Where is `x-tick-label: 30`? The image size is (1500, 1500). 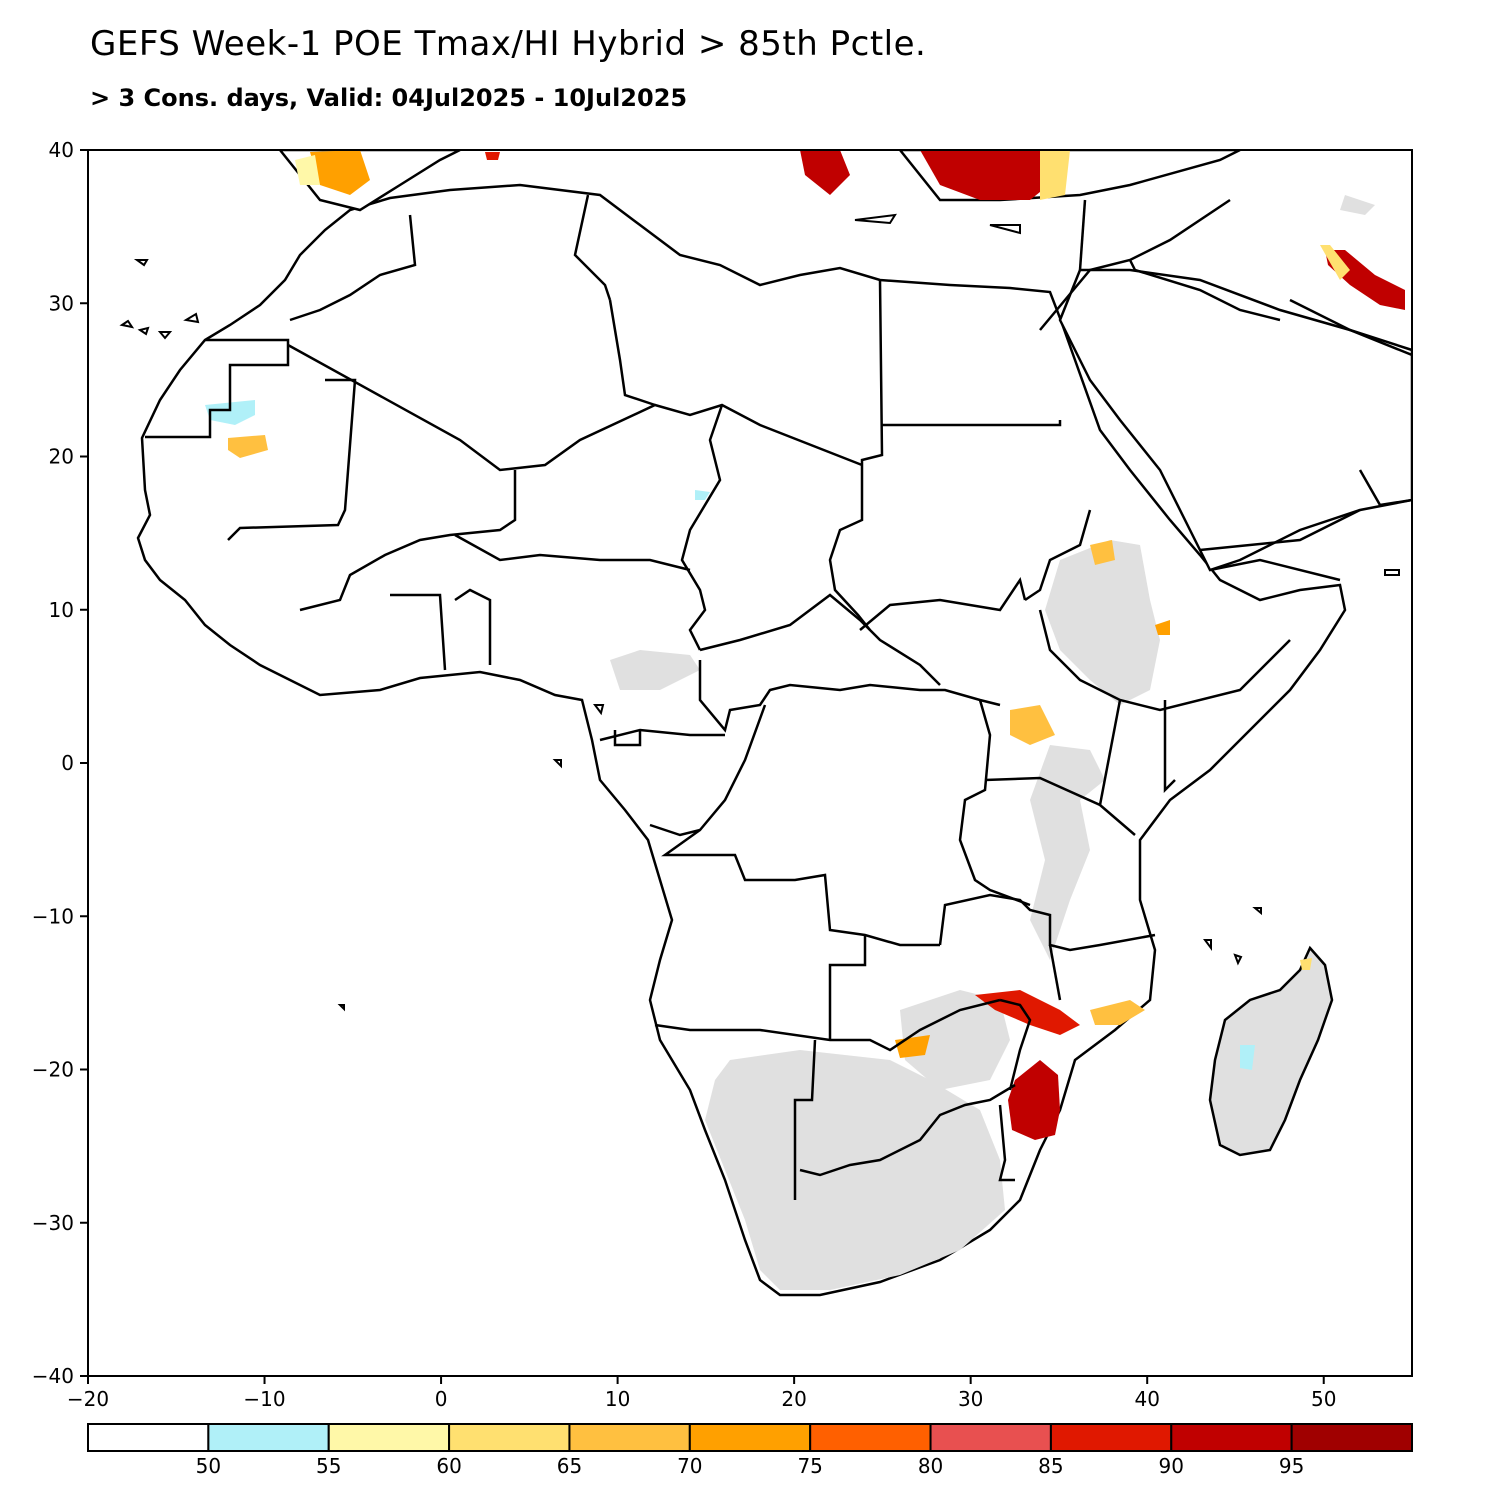 x-tick-label: 30 is located at coordinates (970, 1399).